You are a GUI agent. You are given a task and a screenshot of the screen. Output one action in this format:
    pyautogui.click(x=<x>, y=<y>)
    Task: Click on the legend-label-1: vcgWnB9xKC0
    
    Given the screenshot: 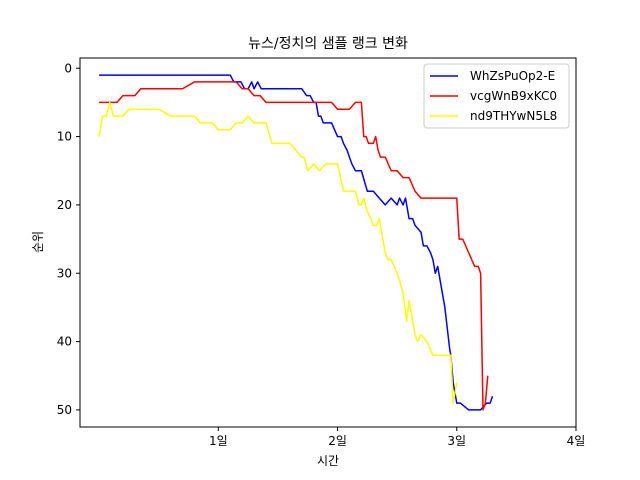 What is the action you would take?
    pyautogui.click(x=513, y=96)
    